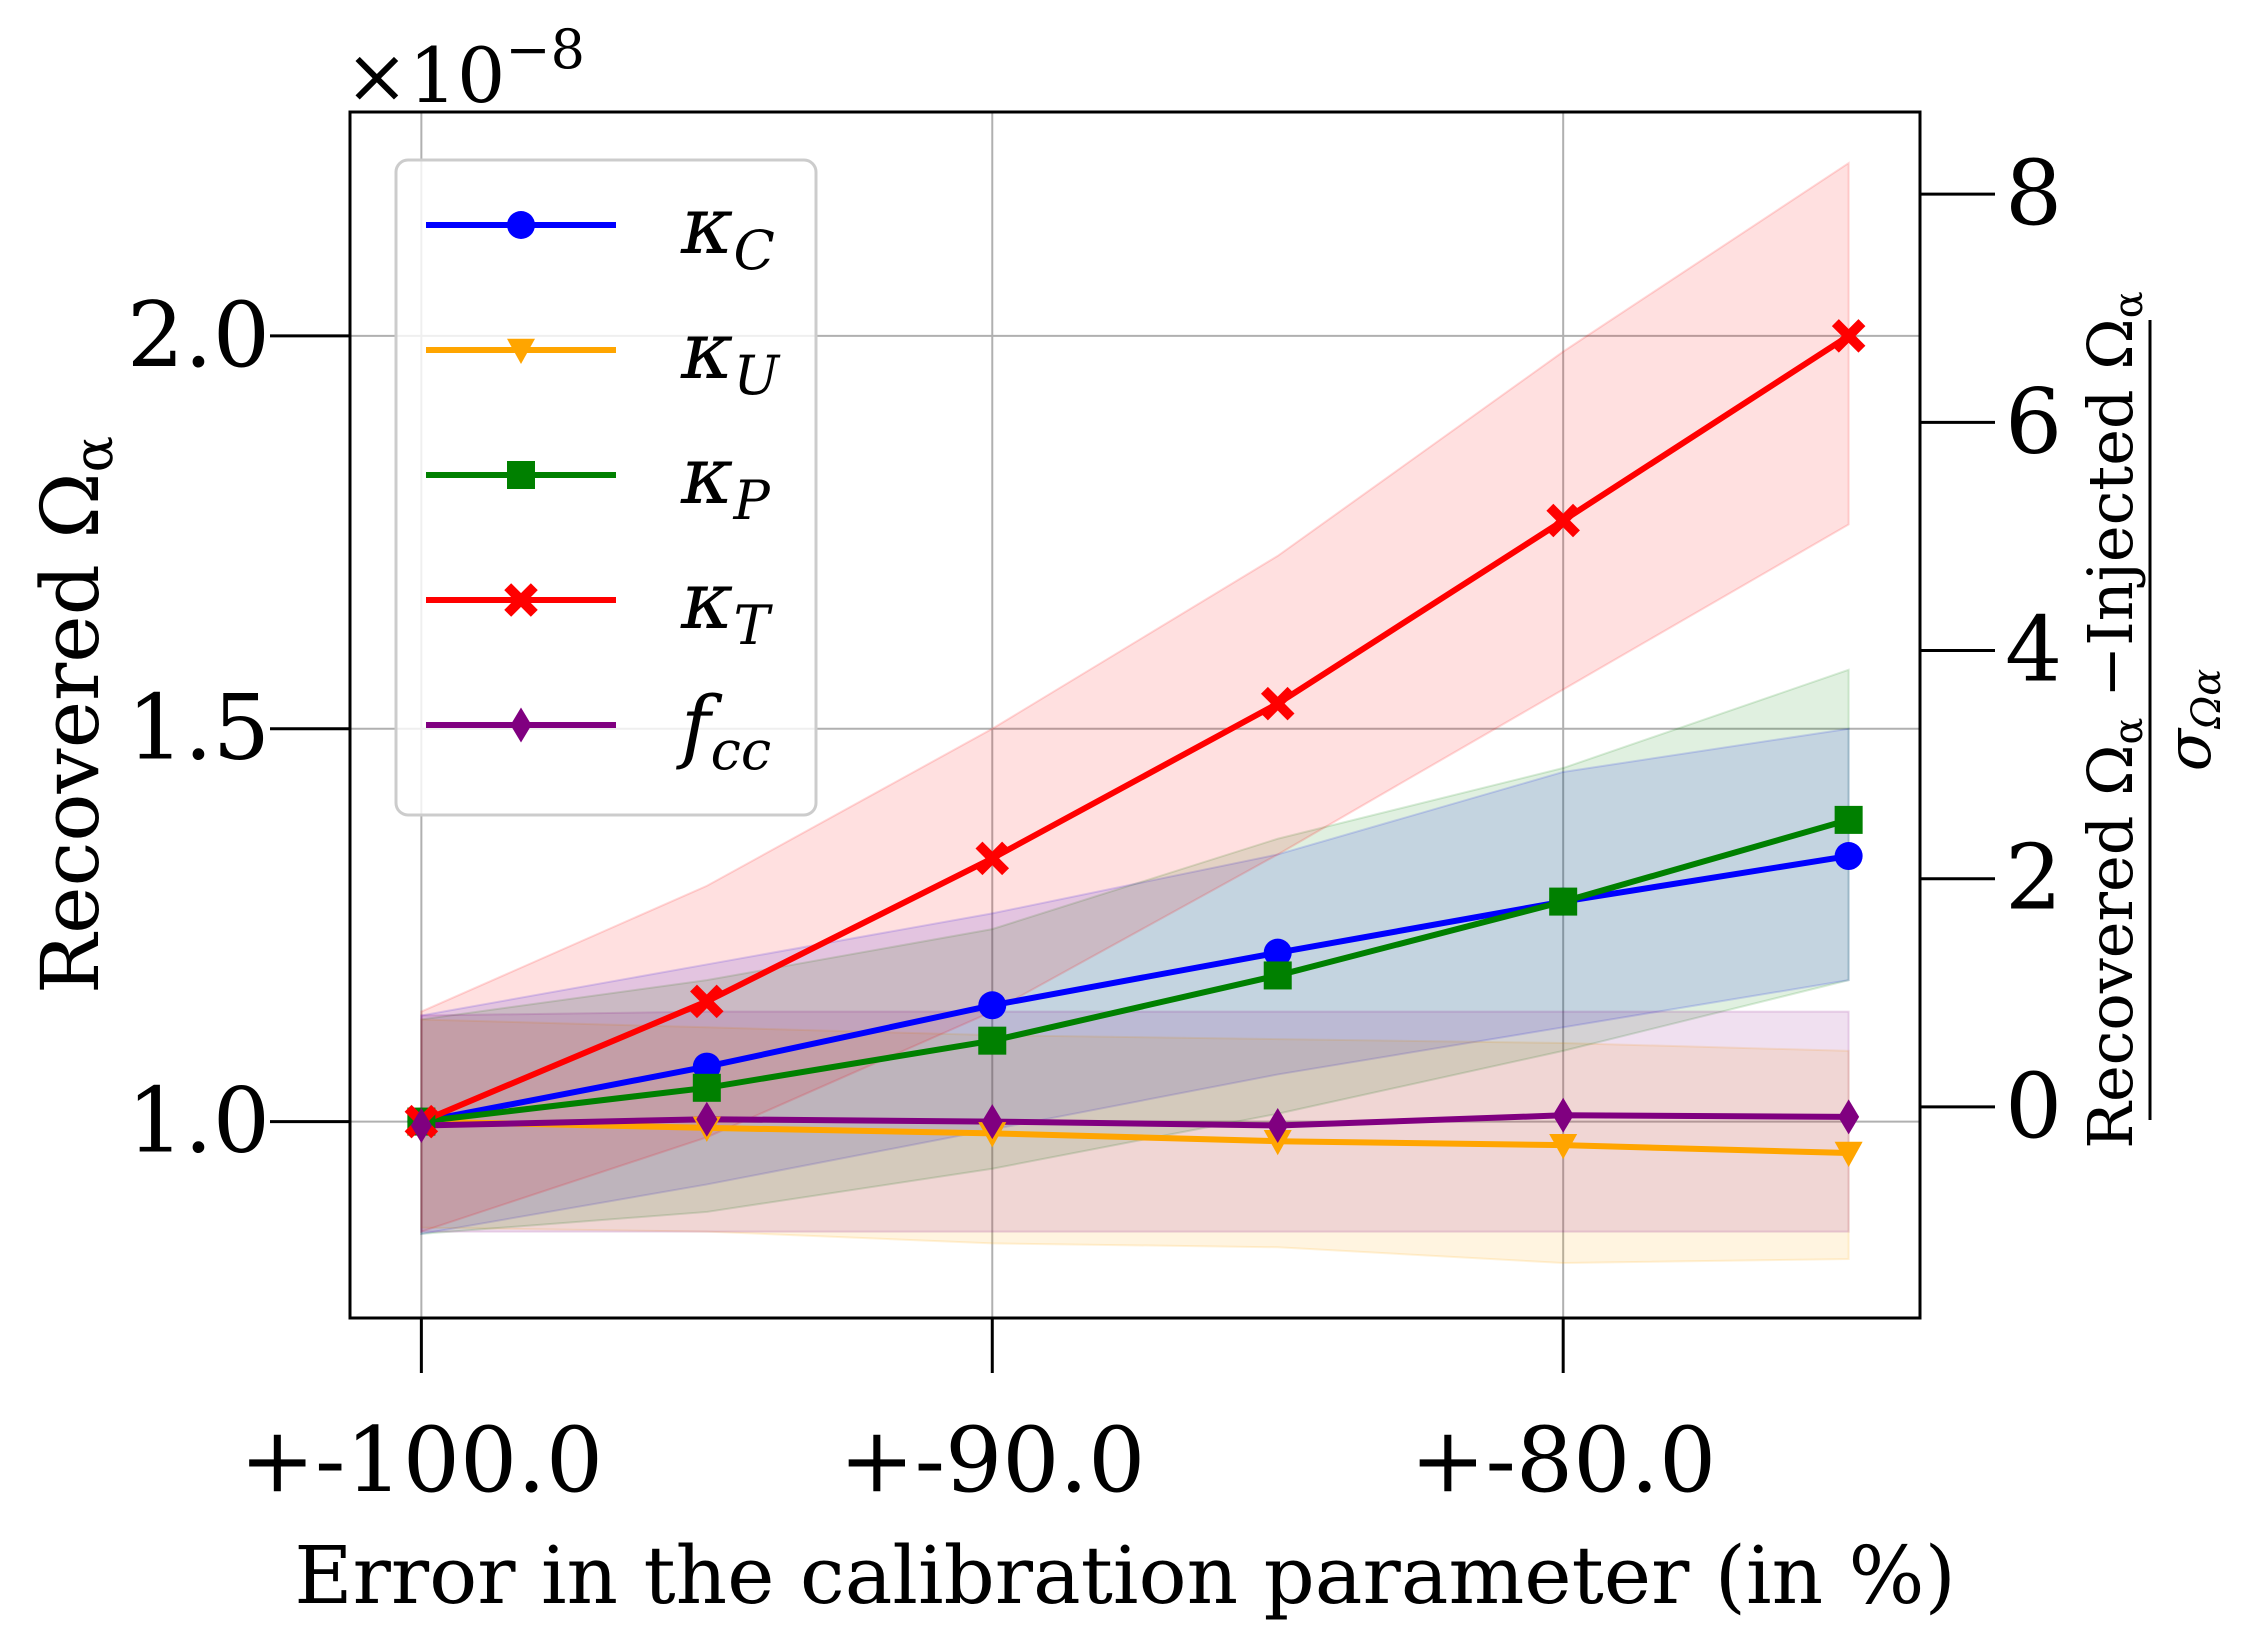 The width and height of the screenshot is (2243, 1643). I want to click on legend-label: κC, so click(727, 230).